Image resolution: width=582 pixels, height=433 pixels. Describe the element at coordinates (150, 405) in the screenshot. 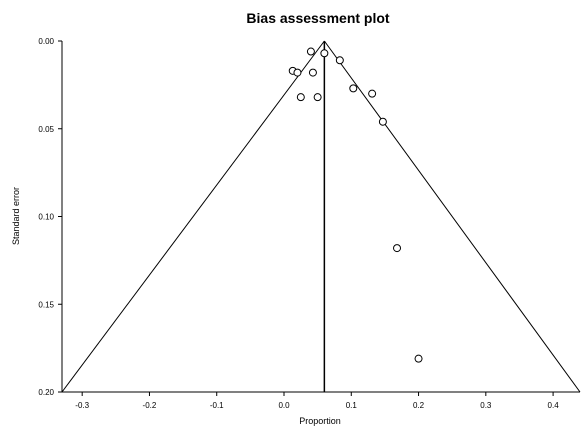

I see `x-tick-label: -0.2` at that location.